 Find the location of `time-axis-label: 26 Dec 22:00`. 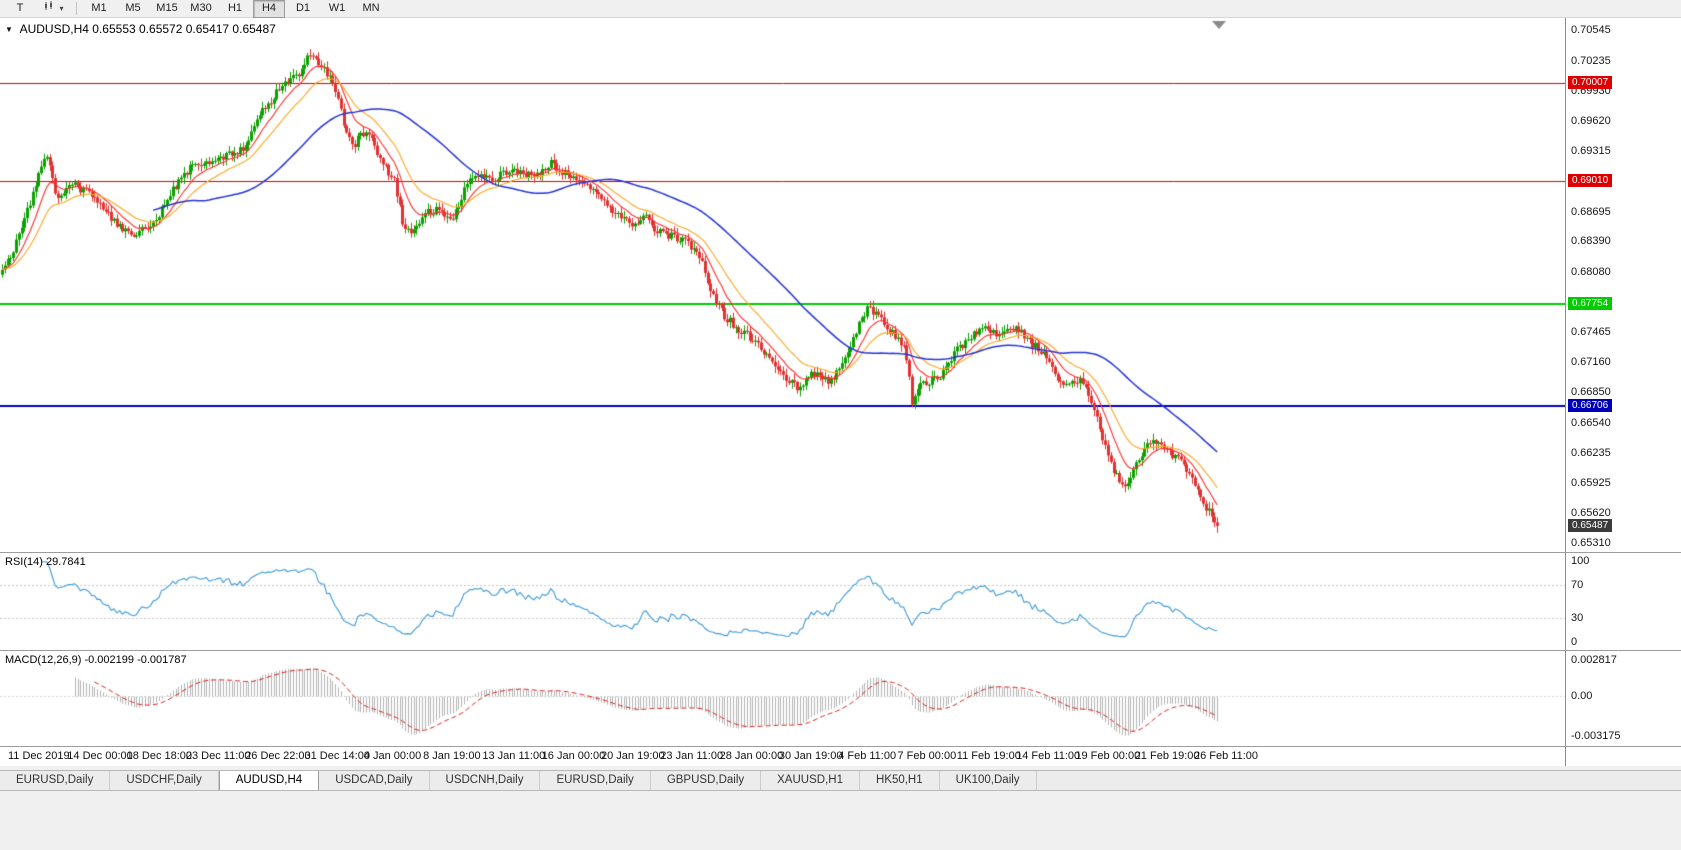

time-axis-label: 26 Dec 22:00 is located at coordinates (278, 756).